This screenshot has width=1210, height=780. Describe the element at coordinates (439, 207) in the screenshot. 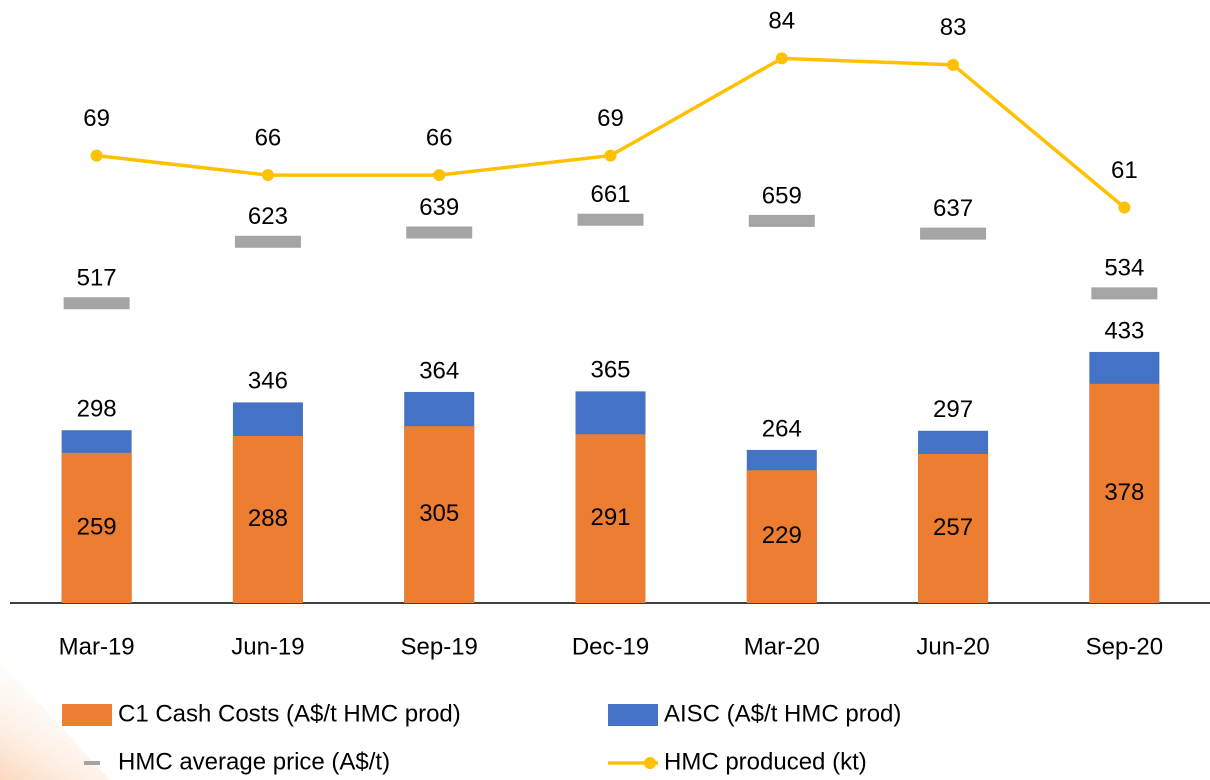

I see `price-label: 639` at that location.